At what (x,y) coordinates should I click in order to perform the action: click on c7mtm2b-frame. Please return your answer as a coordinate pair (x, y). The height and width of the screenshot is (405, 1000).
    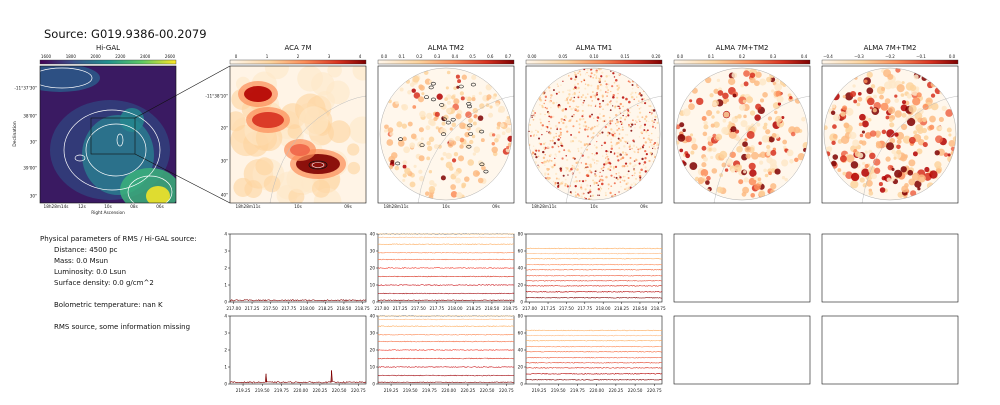
    Looking at the image, I should click on (890, 134).